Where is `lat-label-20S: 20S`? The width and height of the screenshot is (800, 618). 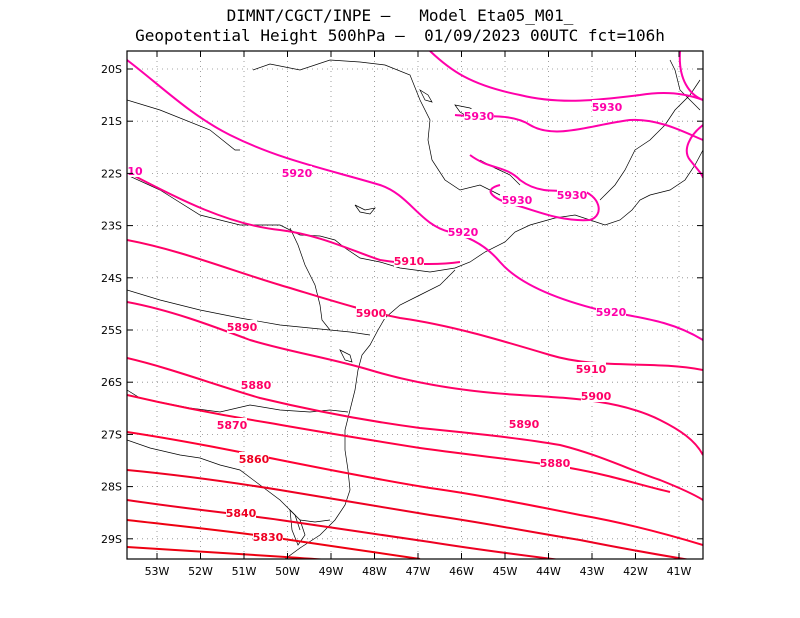 lat-label-20S: 20S is located at coordinates (111, 69).